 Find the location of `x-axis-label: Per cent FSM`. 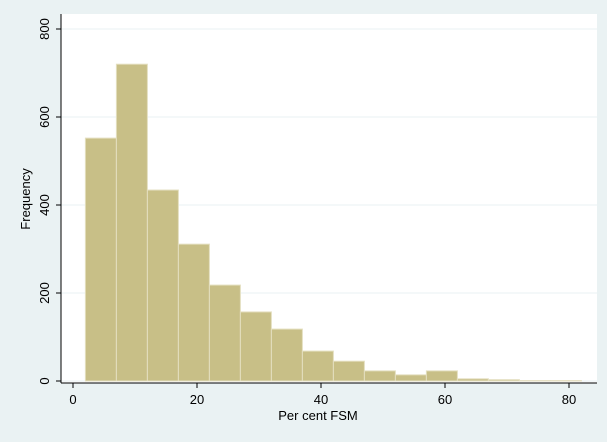

x-axis-label: Per cent FSM is located at coordinates (317, 415).